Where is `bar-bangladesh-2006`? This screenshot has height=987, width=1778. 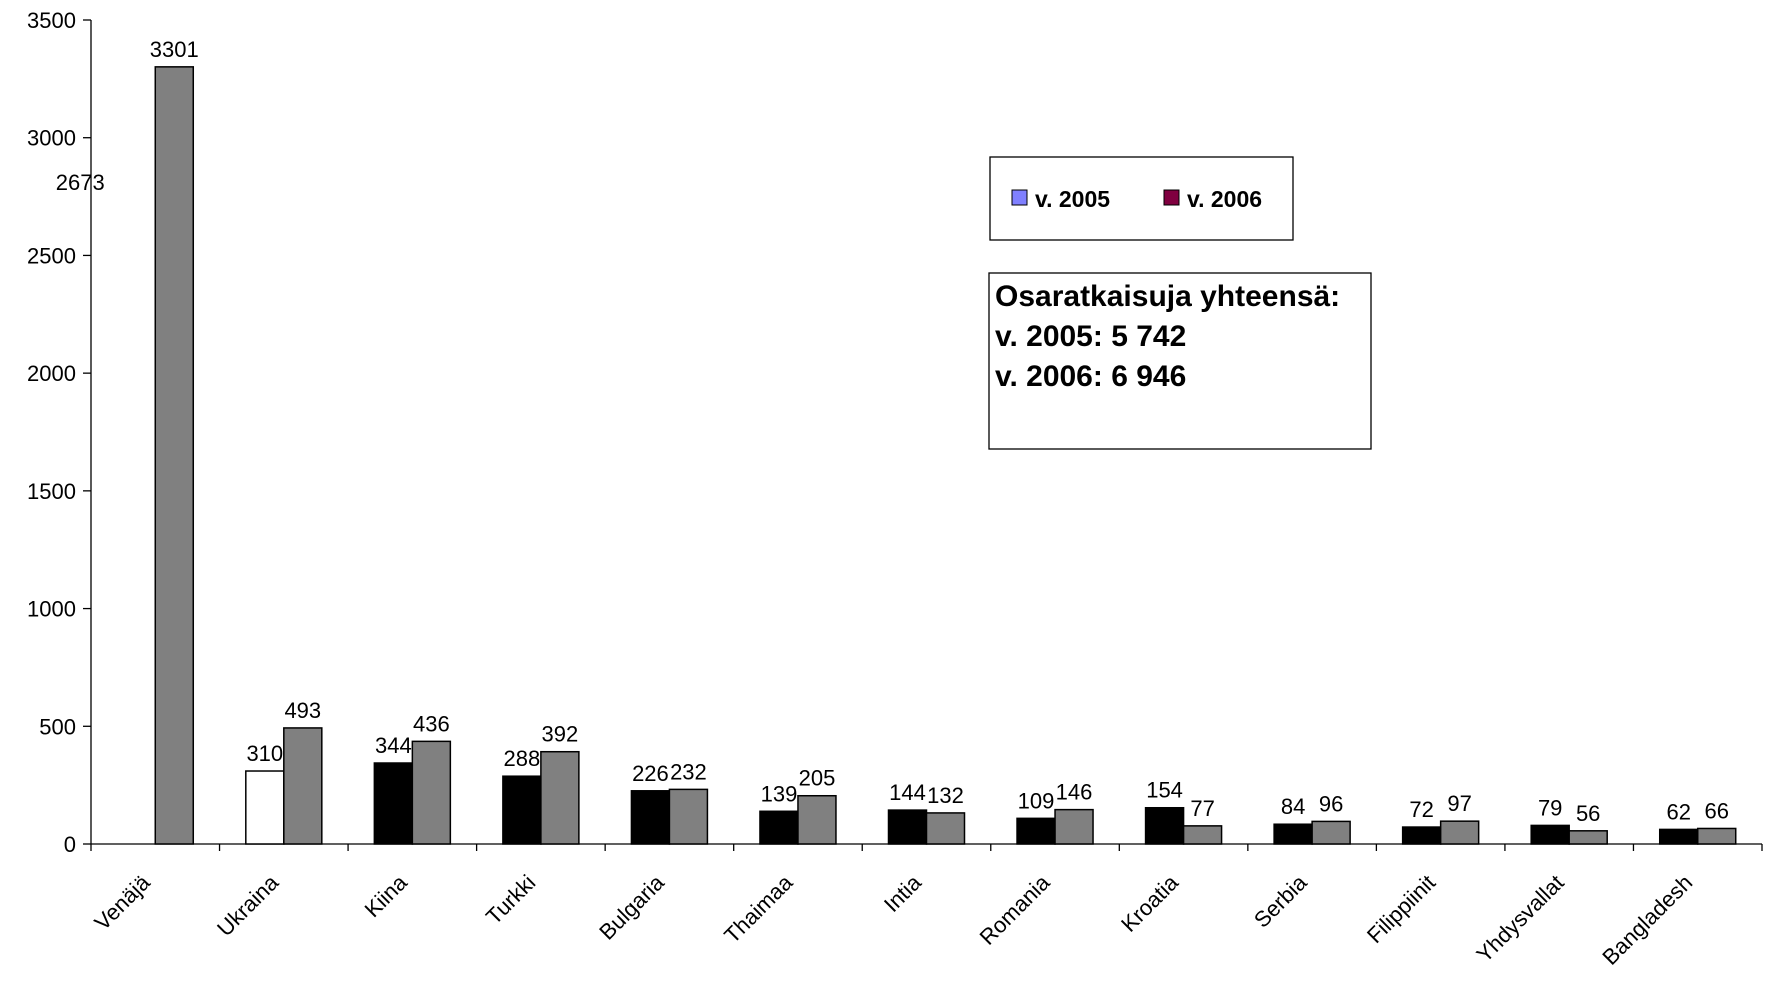
bar-bangladesh-2006 is located at coordinates (1716, 836).